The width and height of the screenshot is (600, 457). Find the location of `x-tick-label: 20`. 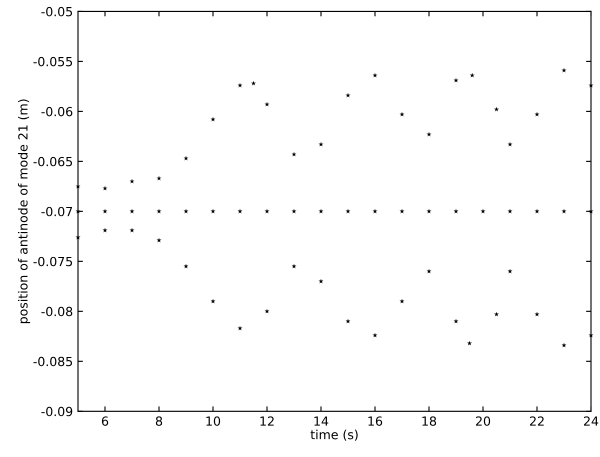

x-tick-label: 20 is located at coordinates (483, 421).